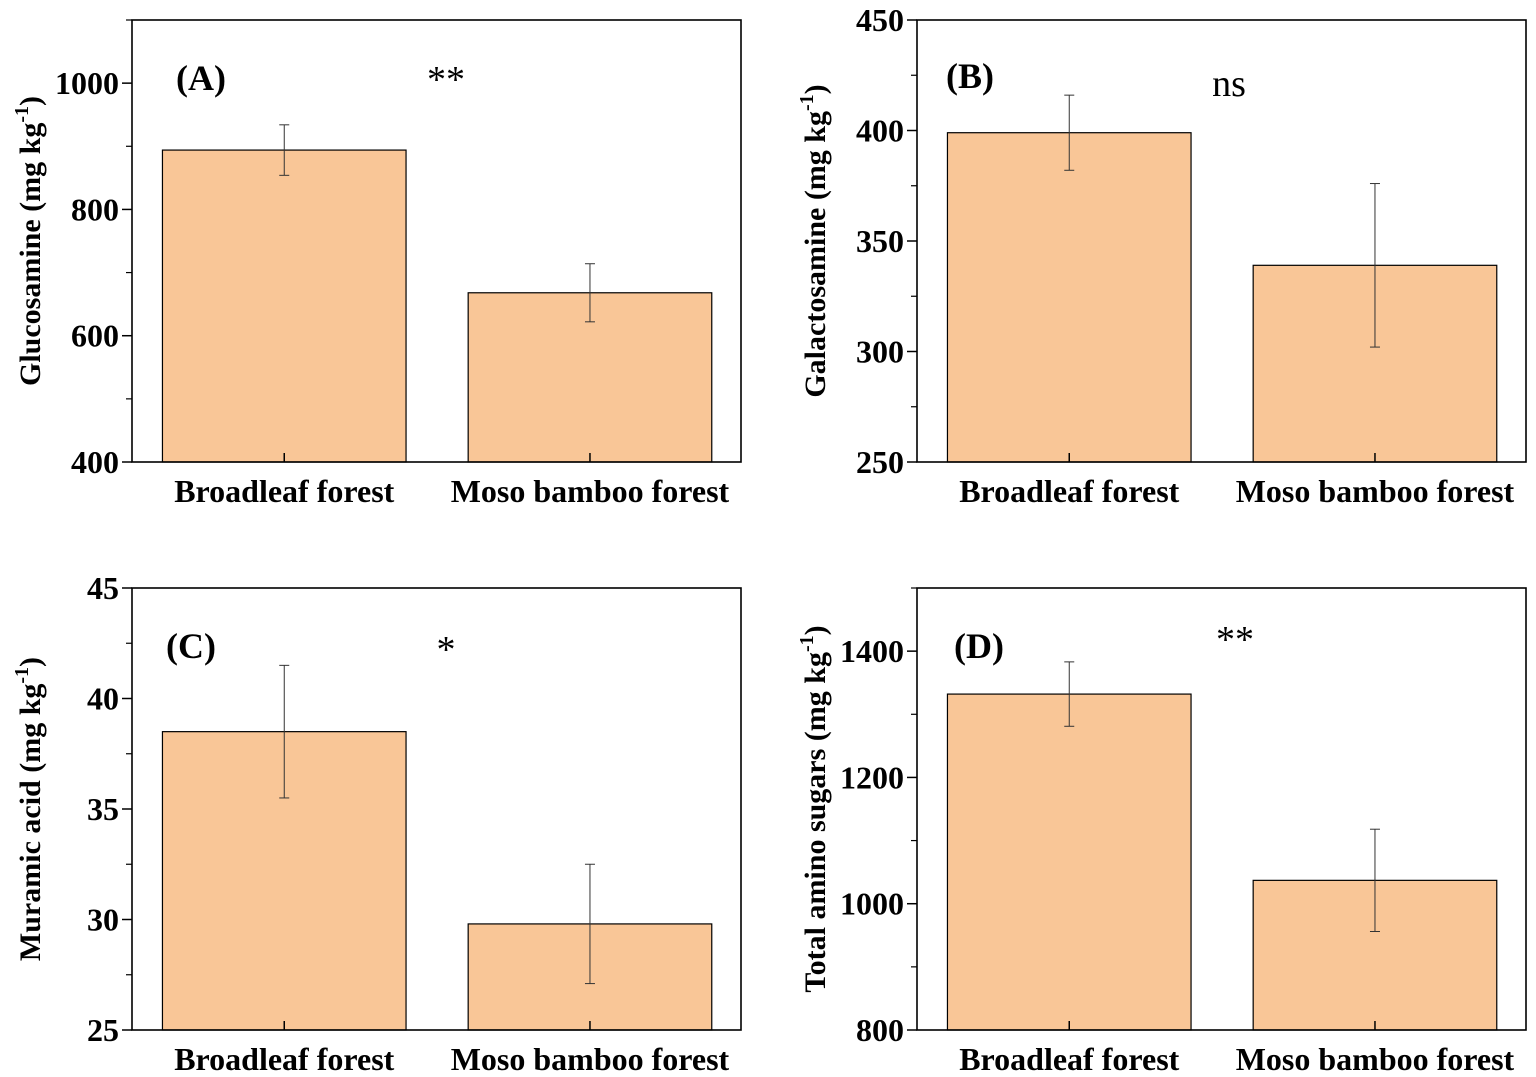  What do you see at coordinates (30, 254) in the screenshot?
I see `y-axis-title-main: Glucosamine (mg kg` at bounding box center [30, 254].